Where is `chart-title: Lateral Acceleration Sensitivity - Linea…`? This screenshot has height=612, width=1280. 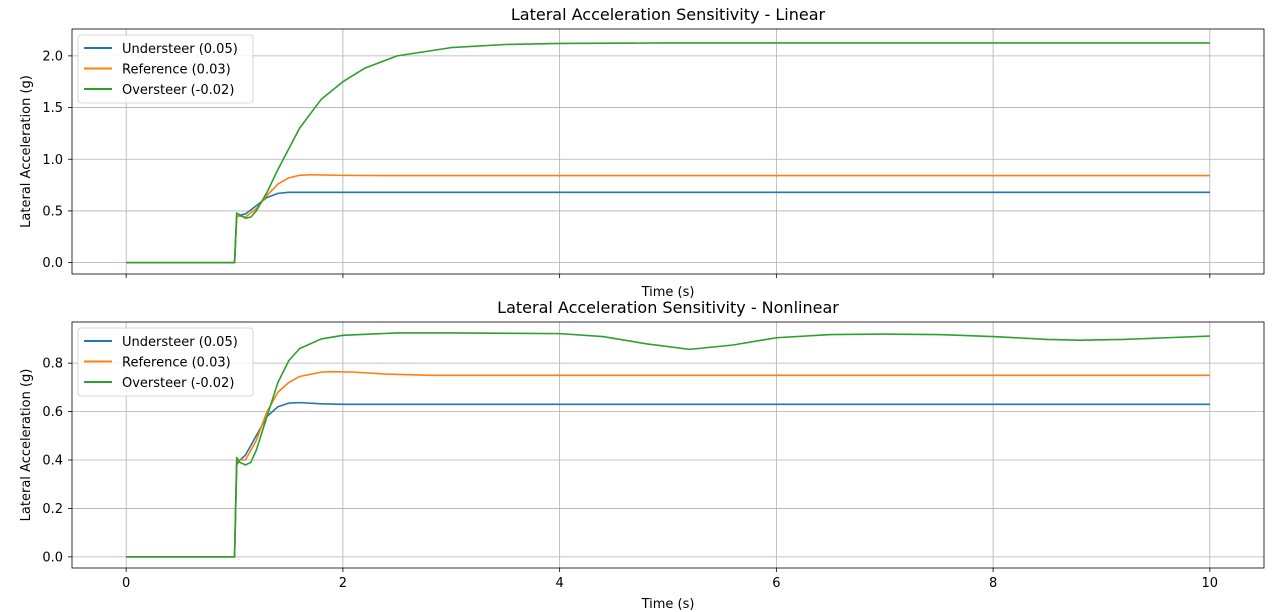 chart-title: Lateral Acceleration Sensitivity - Linea… is located at coordinates (668, 14).